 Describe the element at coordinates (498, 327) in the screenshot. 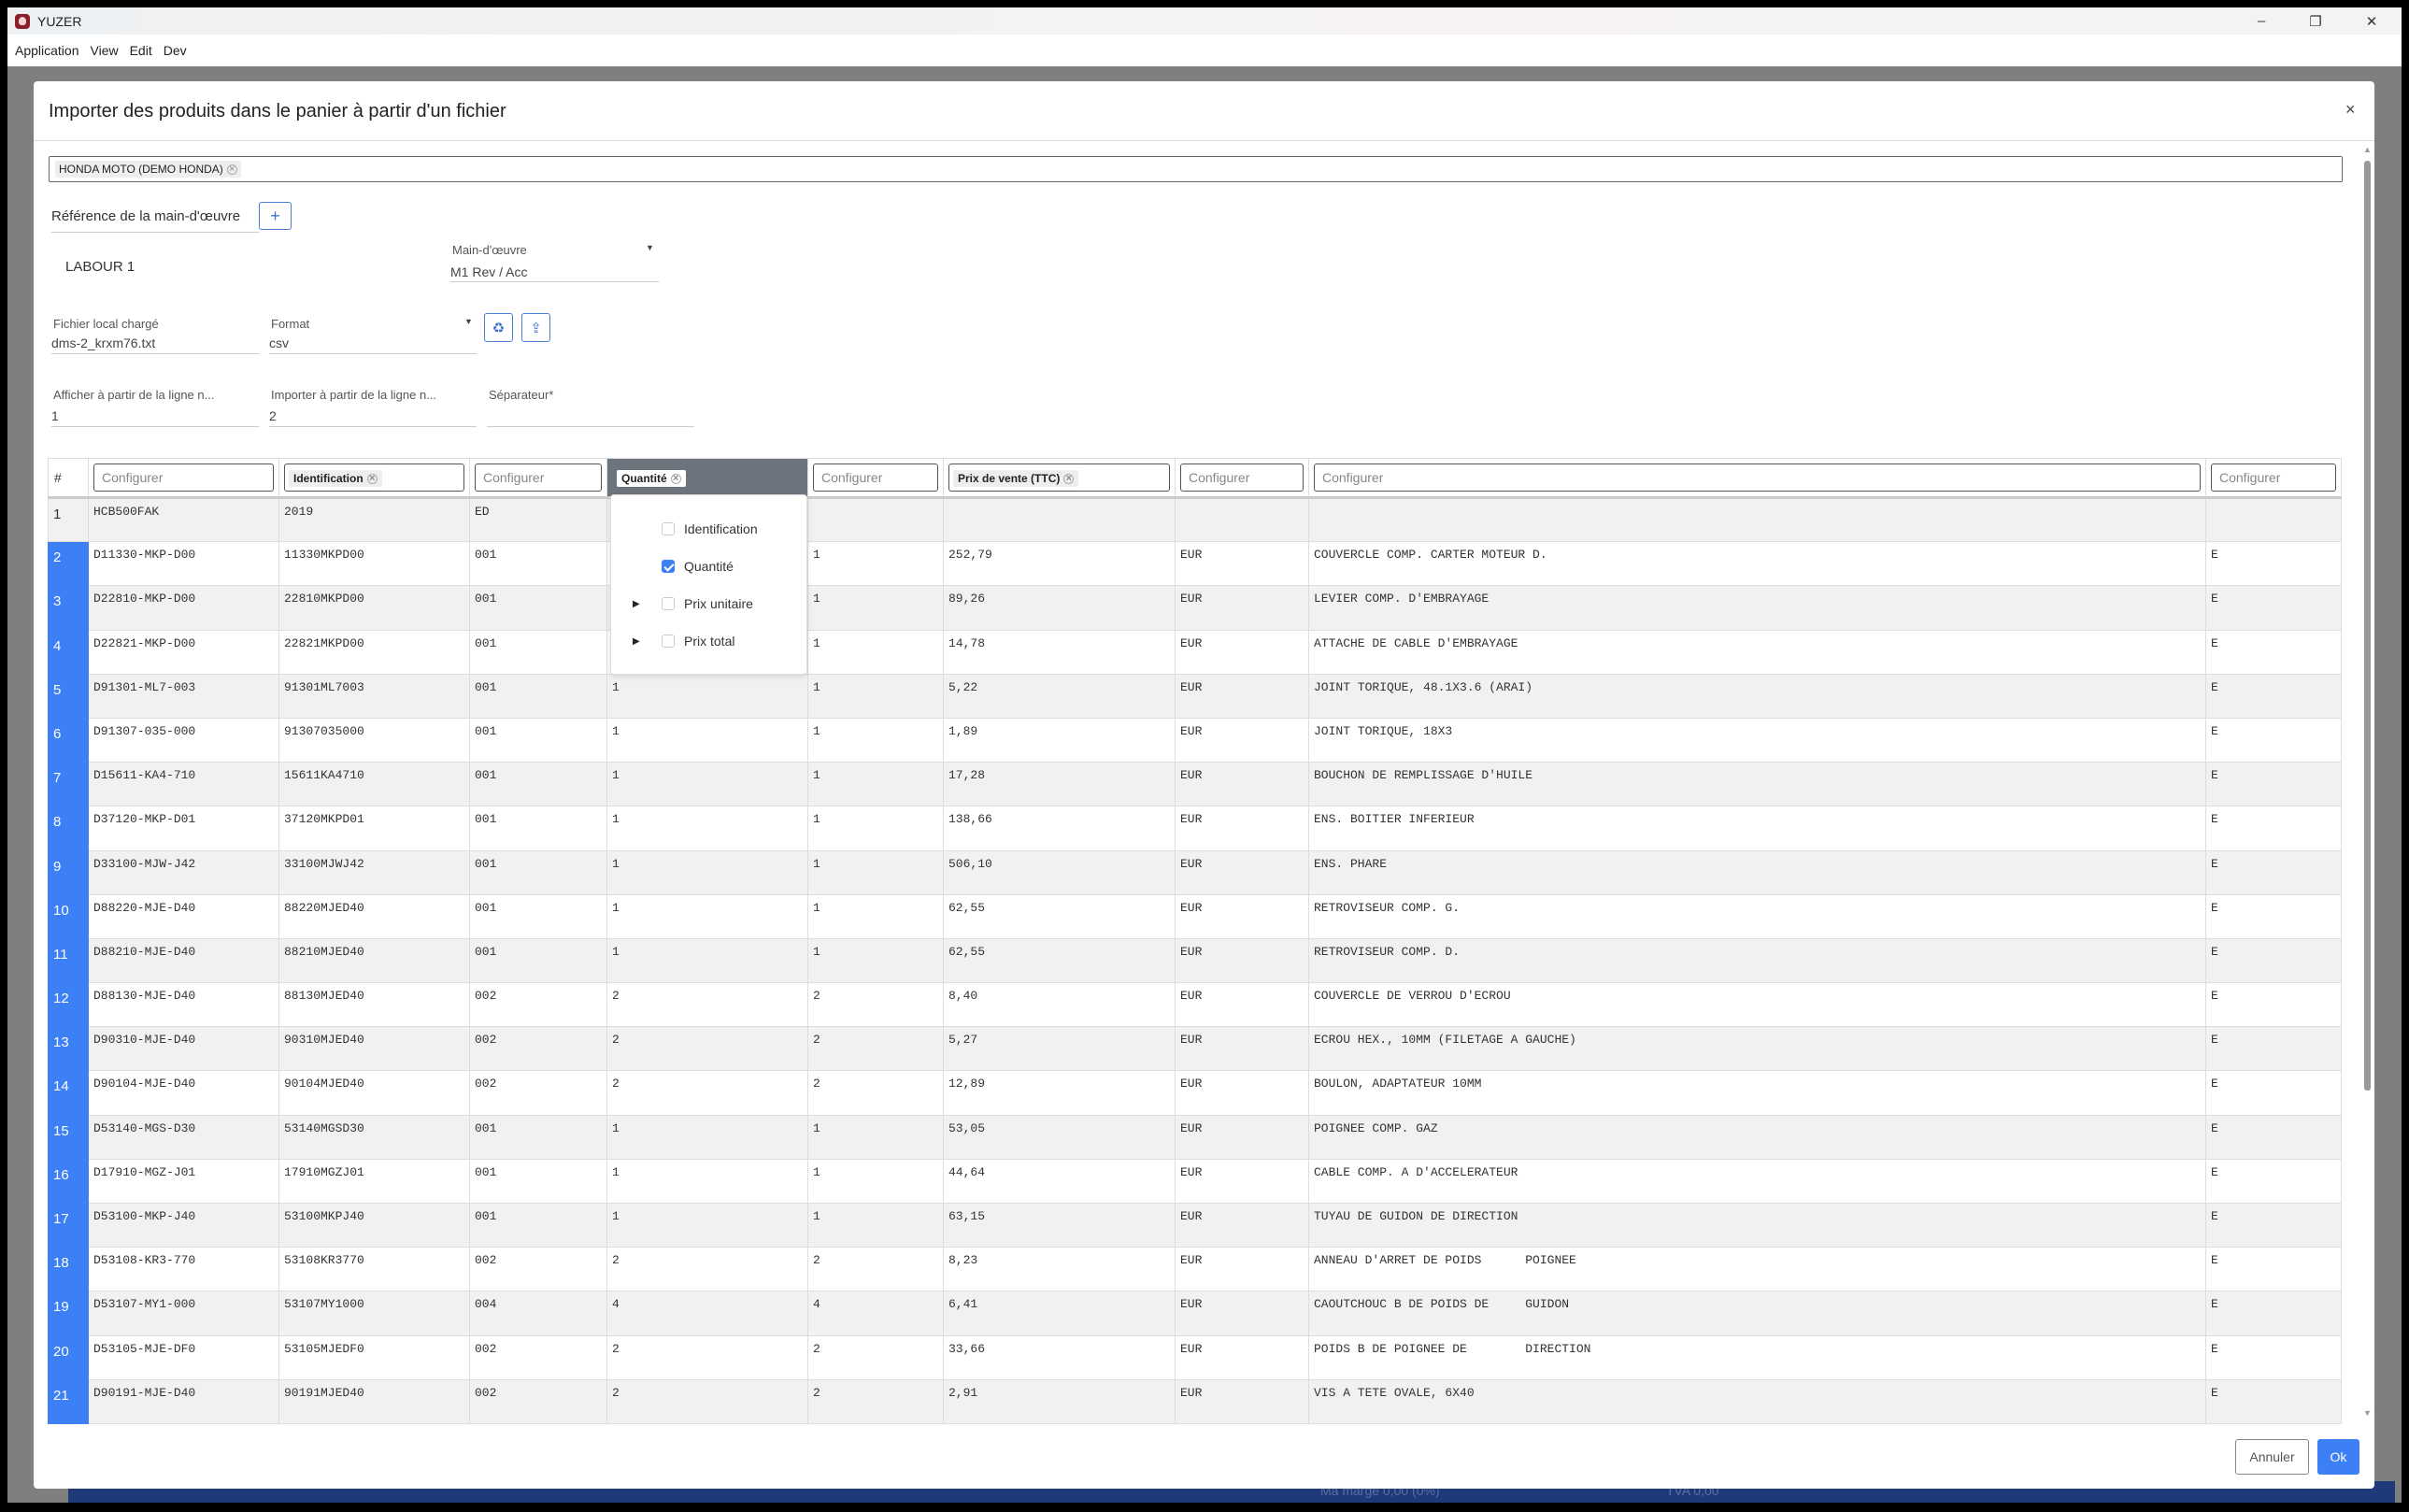

I see `reload-file-button: ♻` at that location.